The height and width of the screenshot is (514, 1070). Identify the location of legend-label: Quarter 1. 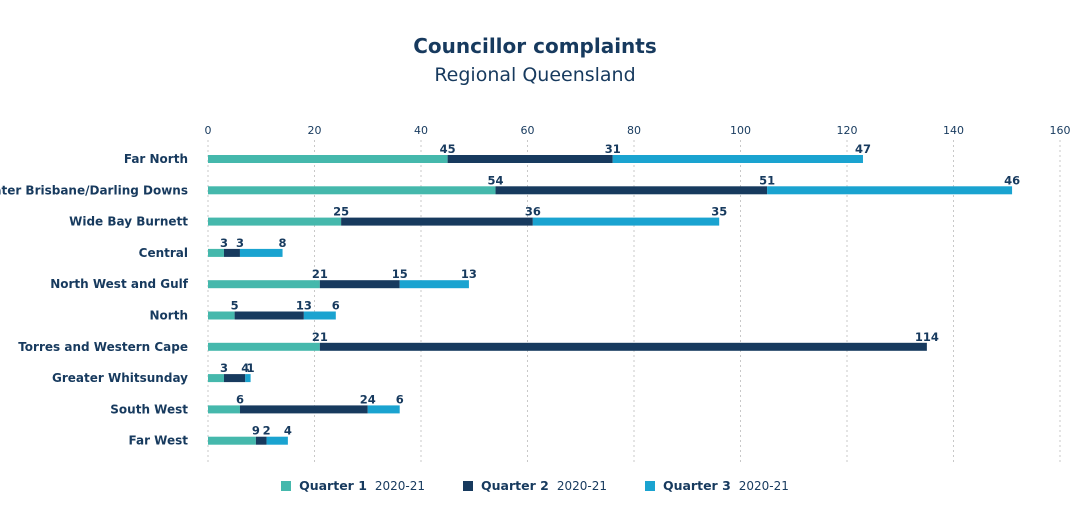
(333, 485).